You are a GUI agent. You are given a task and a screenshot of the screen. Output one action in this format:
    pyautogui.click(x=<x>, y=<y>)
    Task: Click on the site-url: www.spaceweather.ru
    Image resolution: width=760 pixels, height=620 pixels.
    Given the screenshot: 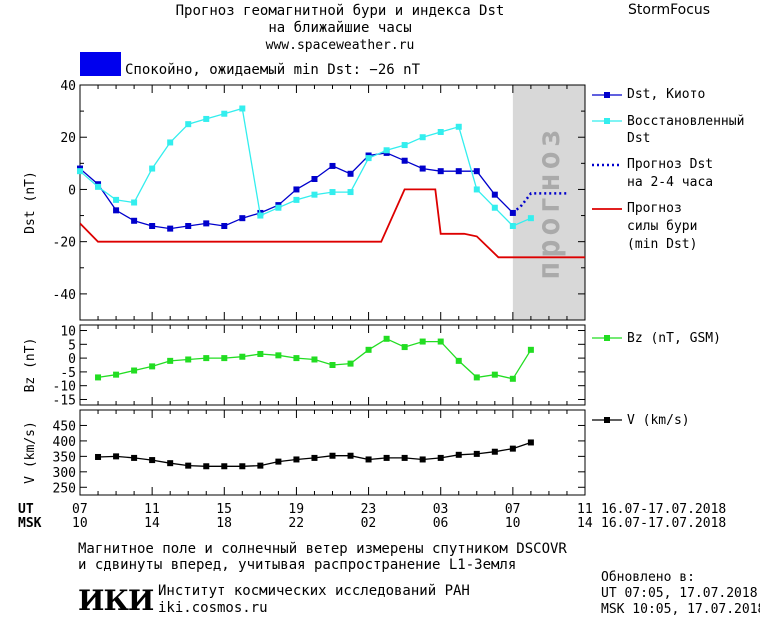 What is the action you would take?
    pyautogui.click(x=340, y=45)
    